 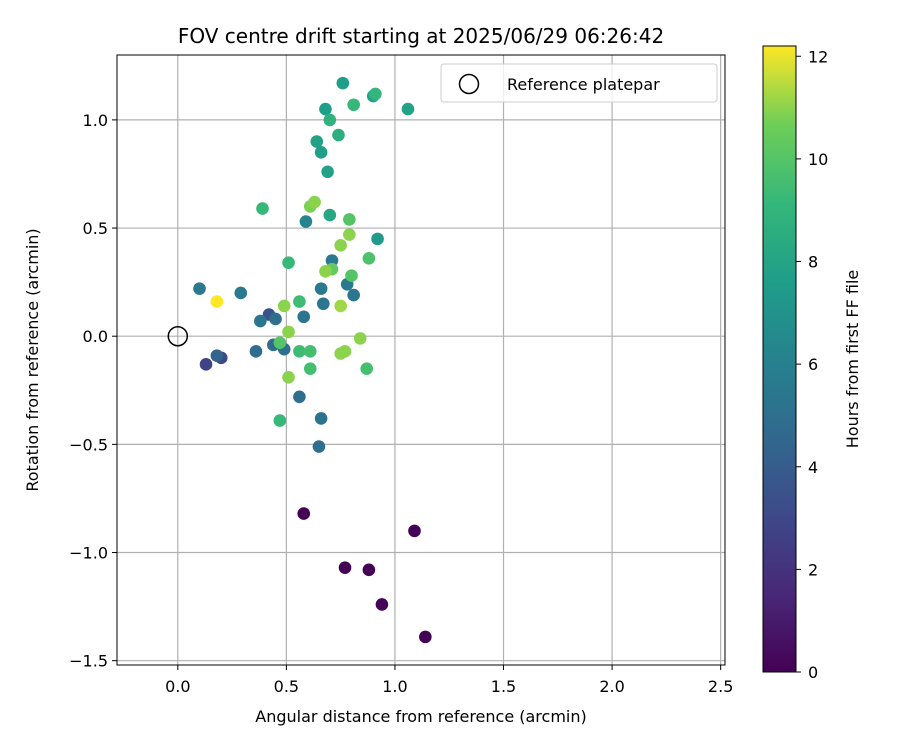 What do you see at coordinates (177, 686) in the screenshot?
I see `x-tick-label: 0.0` at bounding box center [177, 686].